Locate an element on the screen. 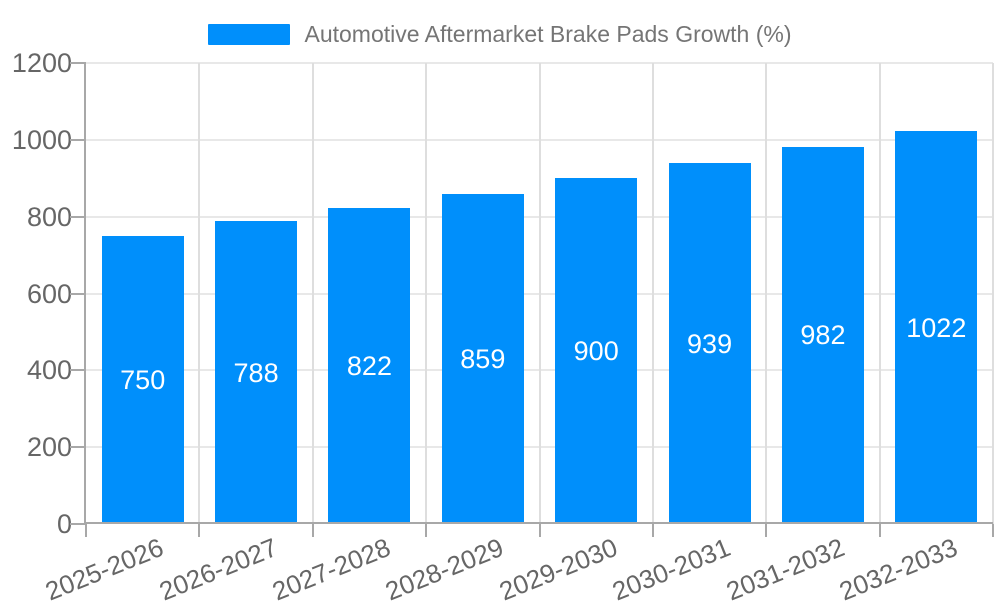 This screenshot has height=606, width=1000. x-axis-category-label: 2025-2026 is located at coordinates (104, 569).